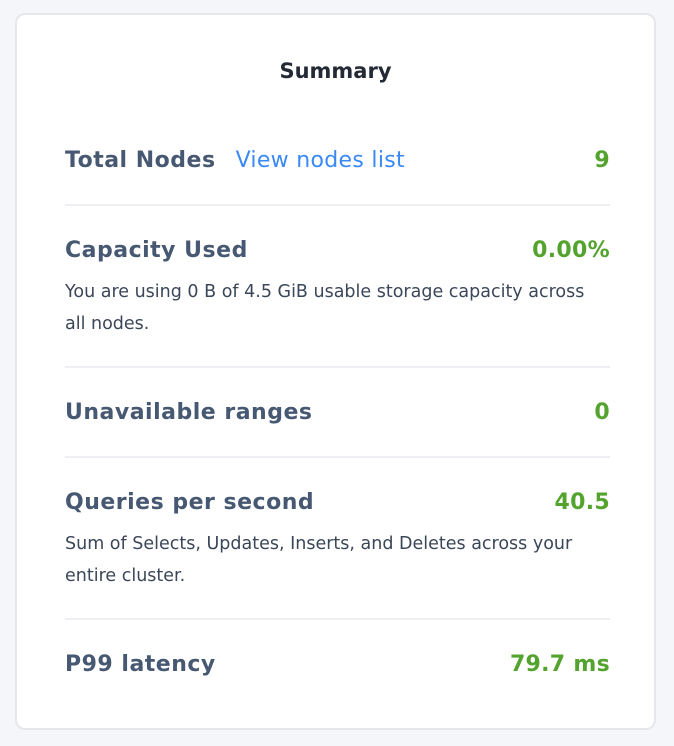 The image size is (674, 746). What do you see at coordinates (559, 664) in the screenshot?
I see `p99-latency-value: 79.7 ms` at bounding box center [559, 664].